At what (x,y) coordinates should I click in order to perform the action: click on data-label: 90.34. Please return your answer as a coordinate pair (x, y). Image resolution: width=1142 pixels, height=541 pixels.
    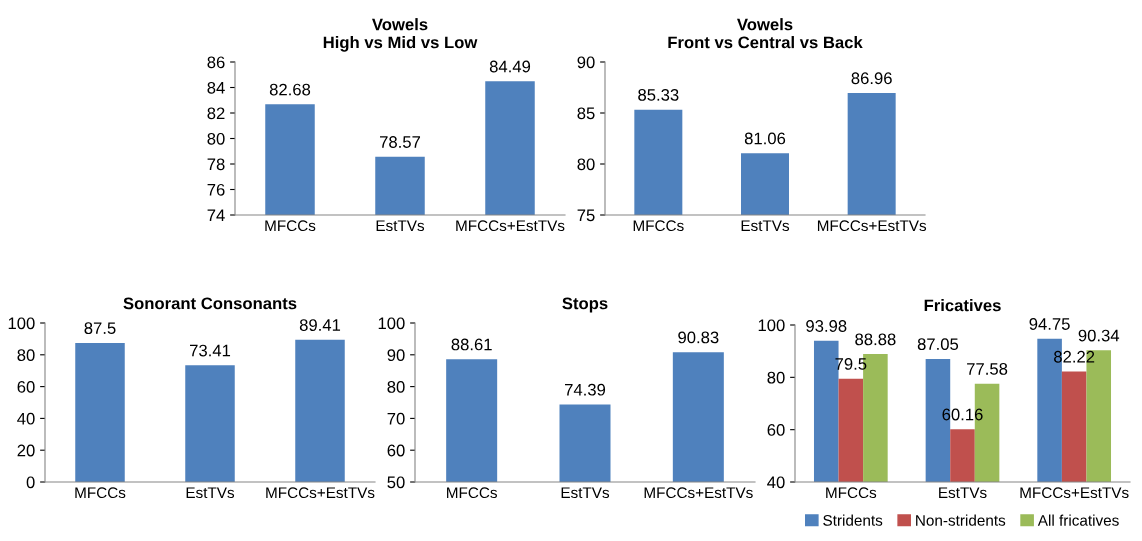
    Looking at the image, I should click on (1099, 335).